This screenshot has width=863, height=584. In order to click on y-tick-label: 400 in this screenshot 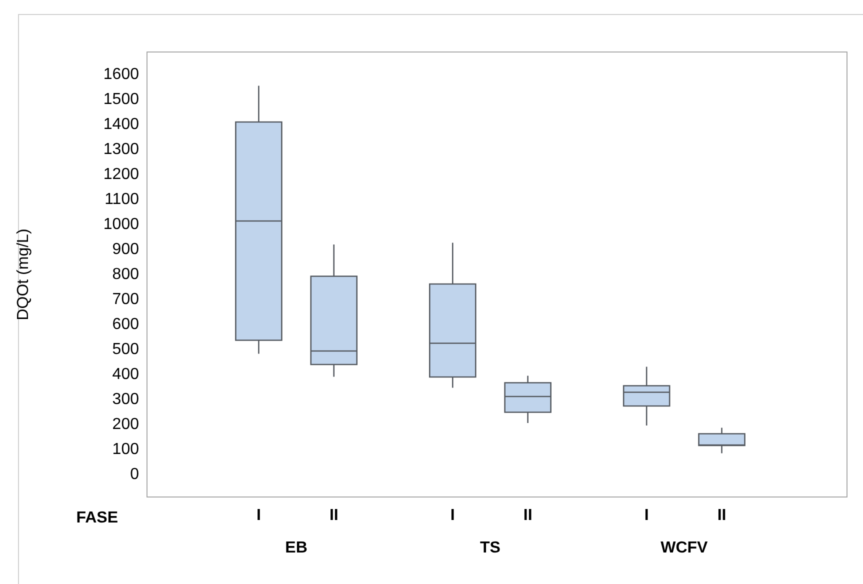, I will do `click(126, 374)`.